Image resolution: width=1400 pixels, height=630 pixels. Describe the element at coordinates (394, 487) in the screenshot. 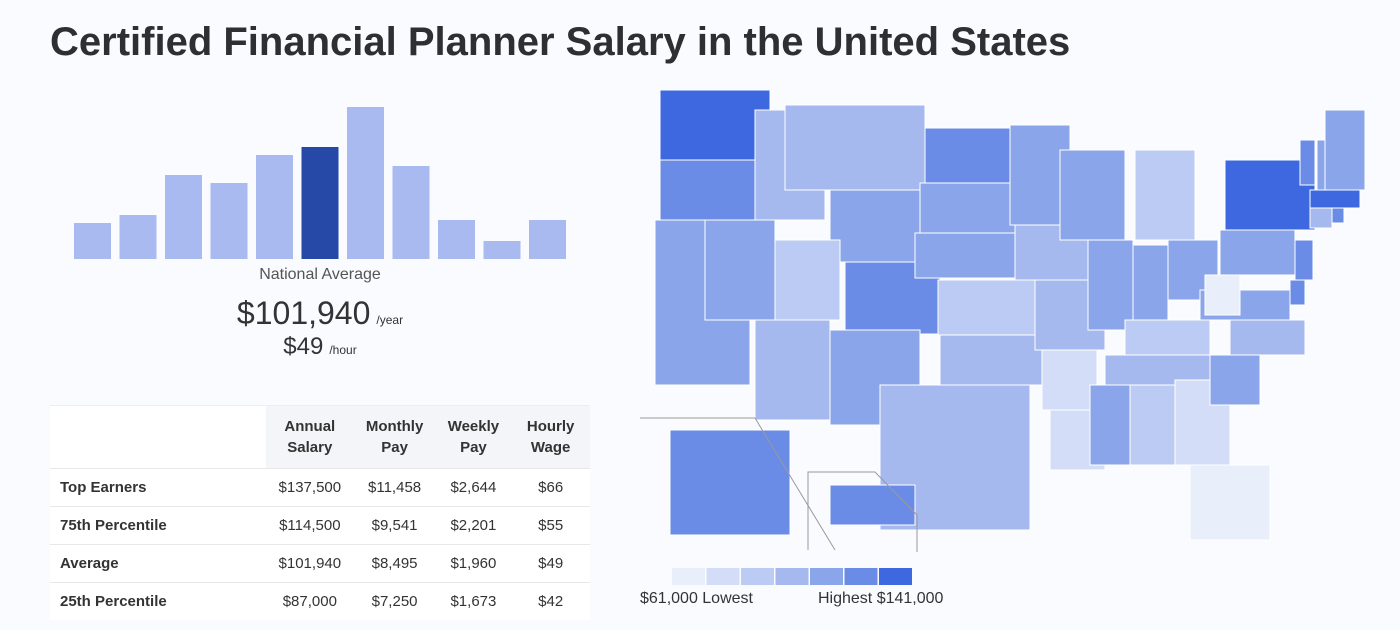

I see `table-cell: $11,458` at that location.